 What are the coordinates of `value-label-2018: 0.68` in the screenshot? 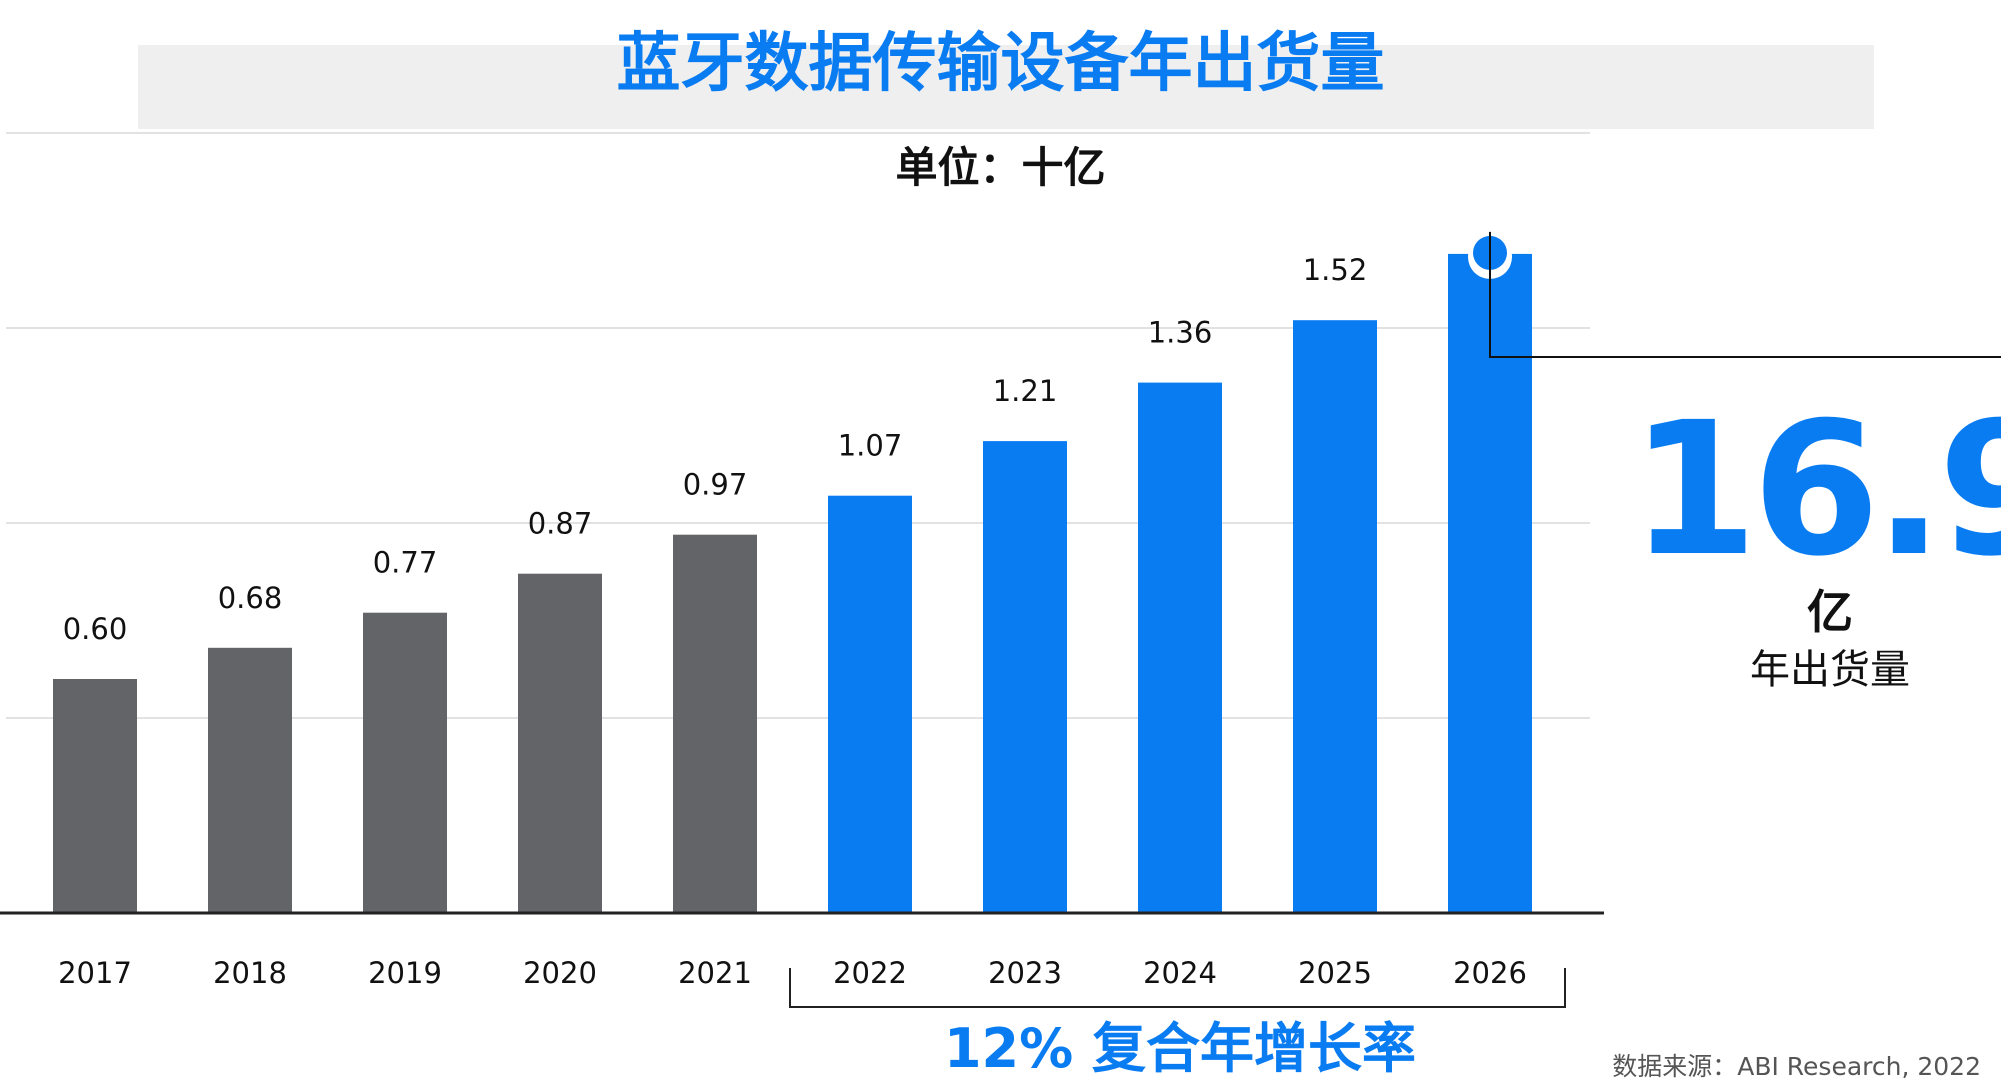 It's located at (250, 598).